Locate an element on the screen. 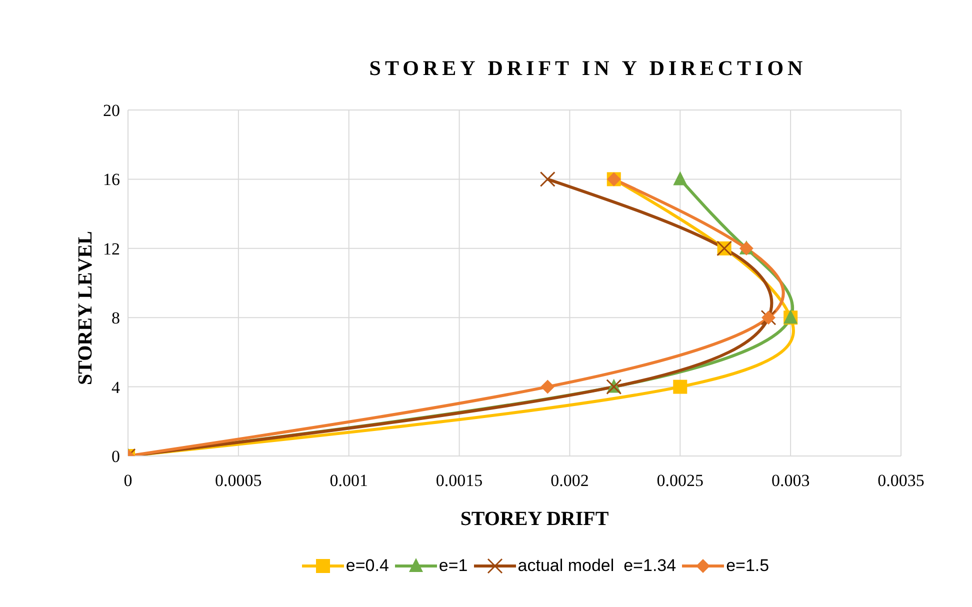  x-tick-label: 0.003 is located at coordinates (790, 480).